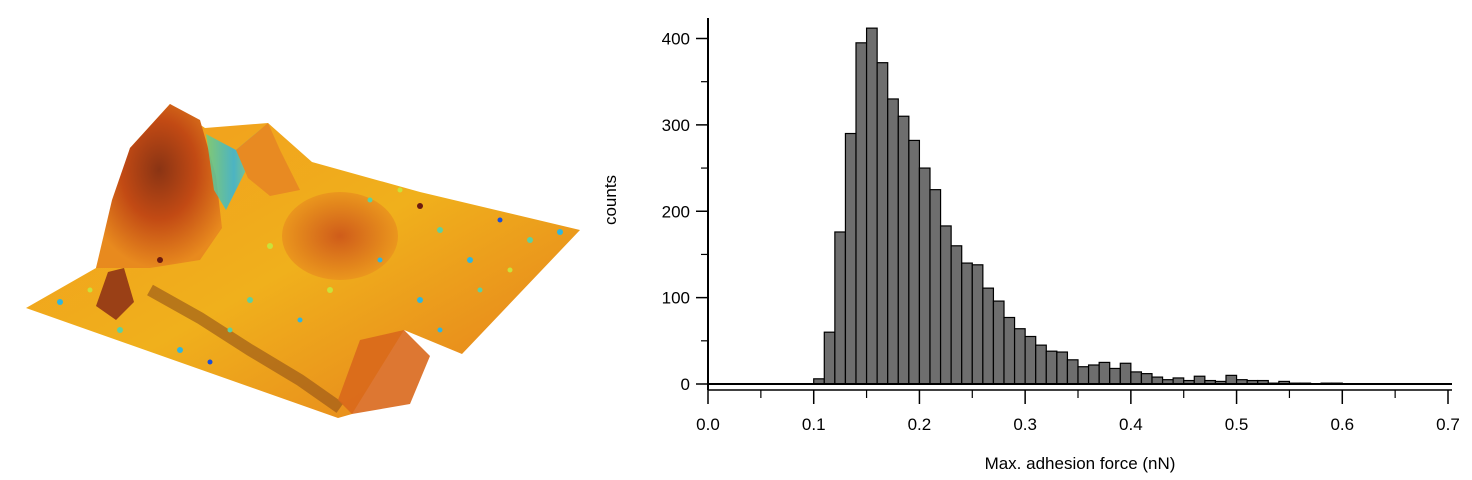  I want to click on x-axis-ticks: 0.0 0.1 0.2 0.3 0.4 0.5 0.6 0.7, so click(1078, 412).